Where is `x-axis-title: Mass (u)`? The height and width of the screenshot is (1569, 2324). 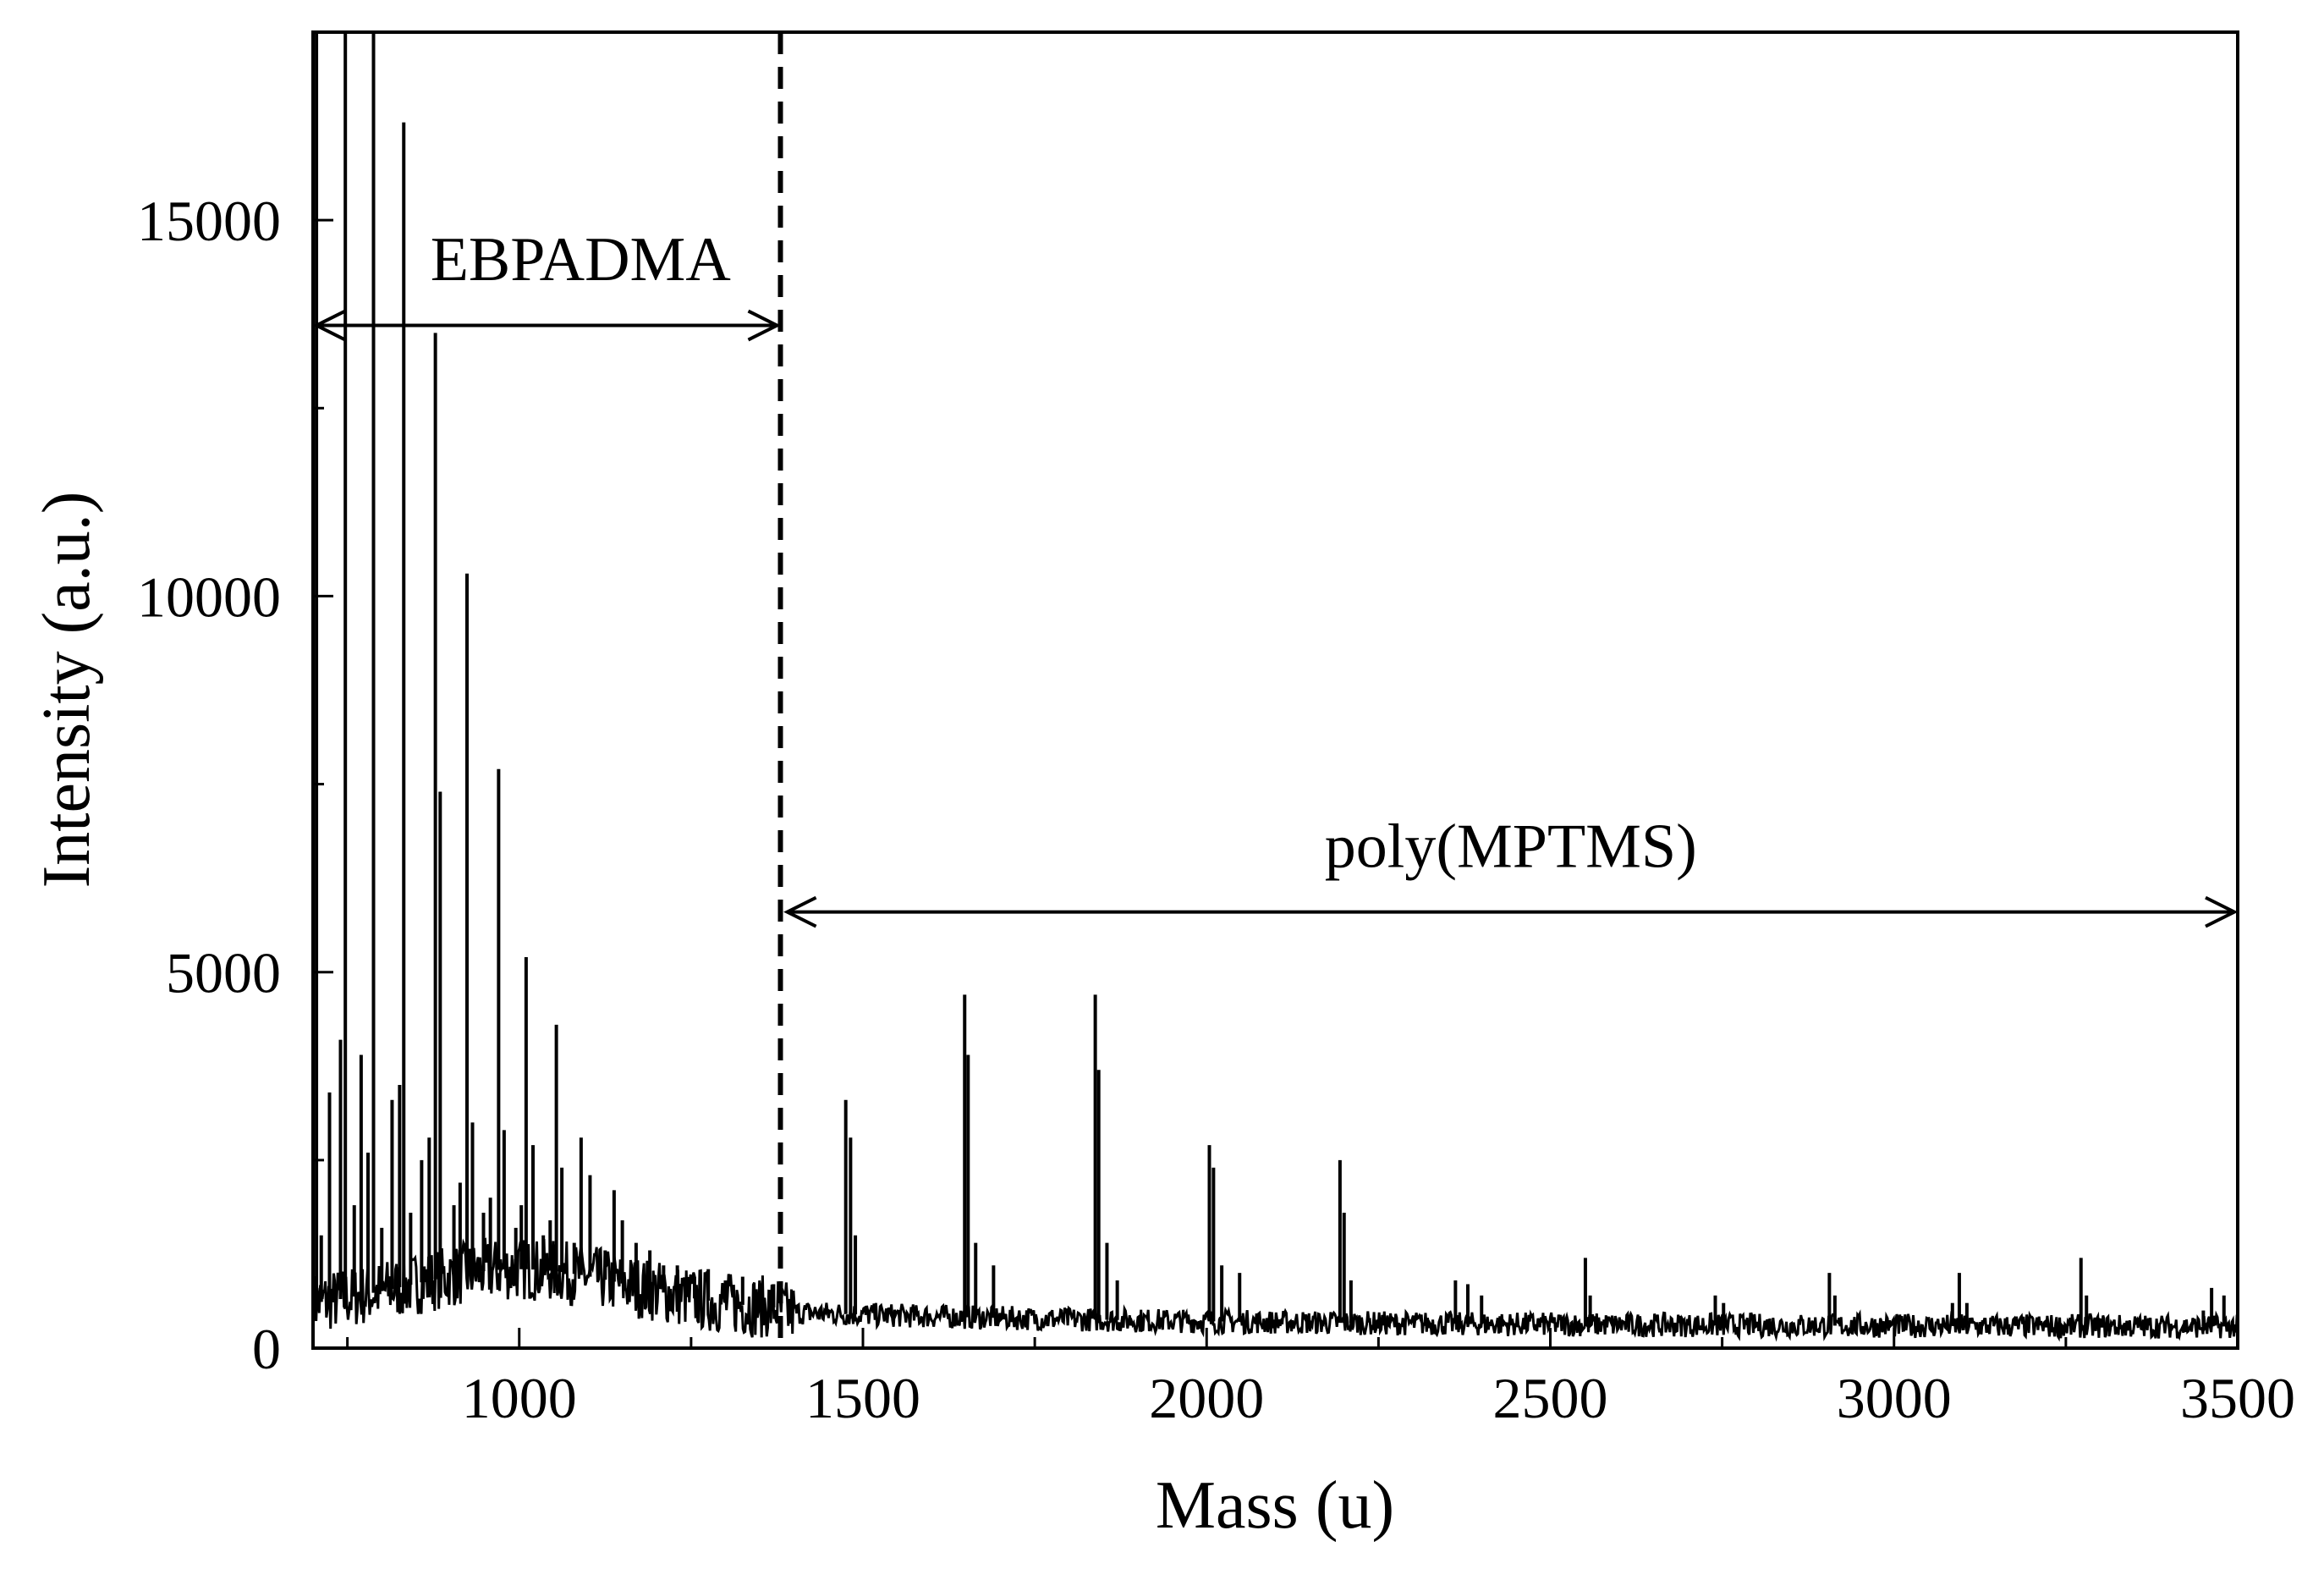
x-axis-title: Mass (u) is located at coordinates (1275, 1505).